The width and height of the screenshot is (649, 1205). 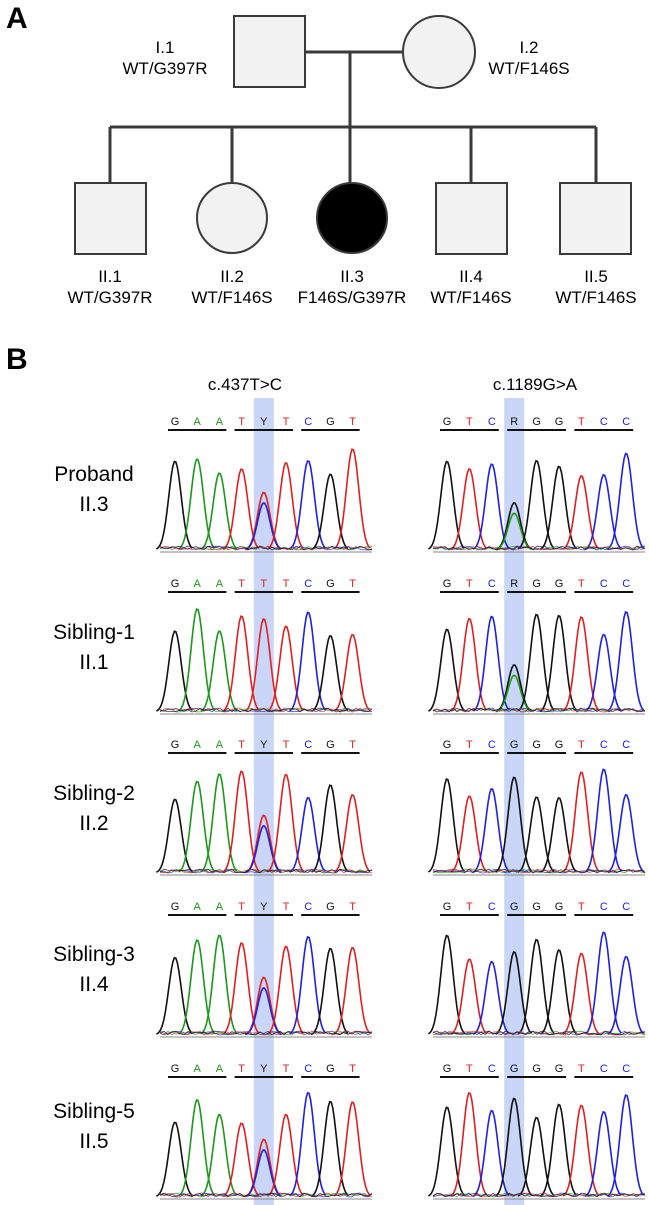 What do you see at coordinates (353, 116) in the screenshot?
I see `pedigree-lines` at bounding box center [353, 116].